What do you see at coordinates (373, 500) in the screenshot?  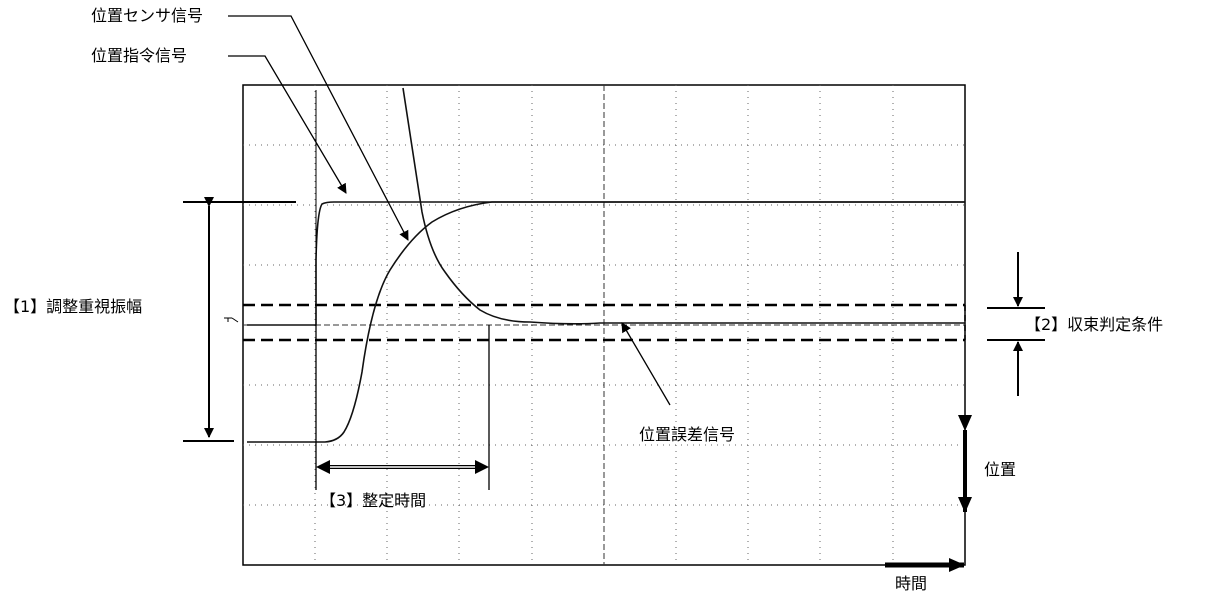 I see `settling-time-label: 【3】整定時間` at bounding box center [373, 500].